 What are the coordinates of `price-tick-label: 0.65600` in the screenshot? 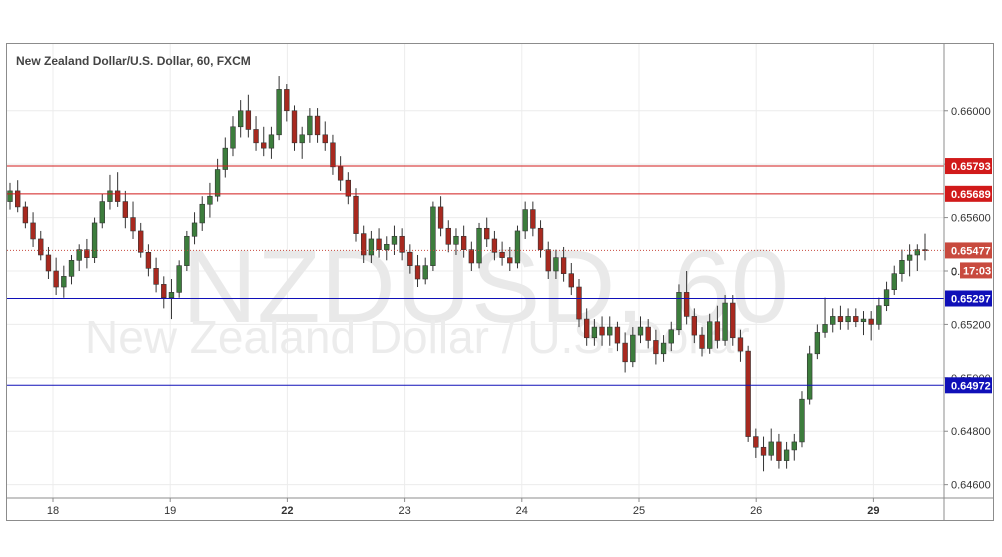 It's located at (971, 219).